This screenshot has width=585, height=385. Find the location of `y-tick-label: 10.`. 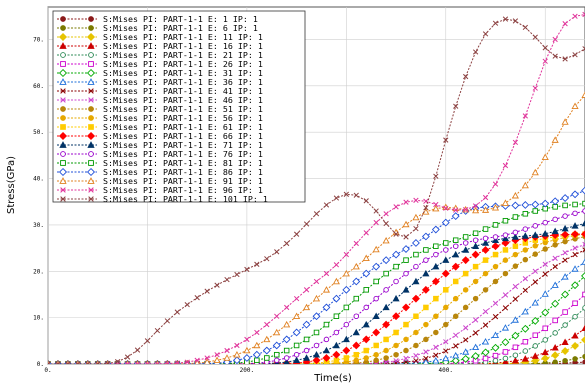

y-tick-label: 10. is located at coordinates (38, 318).